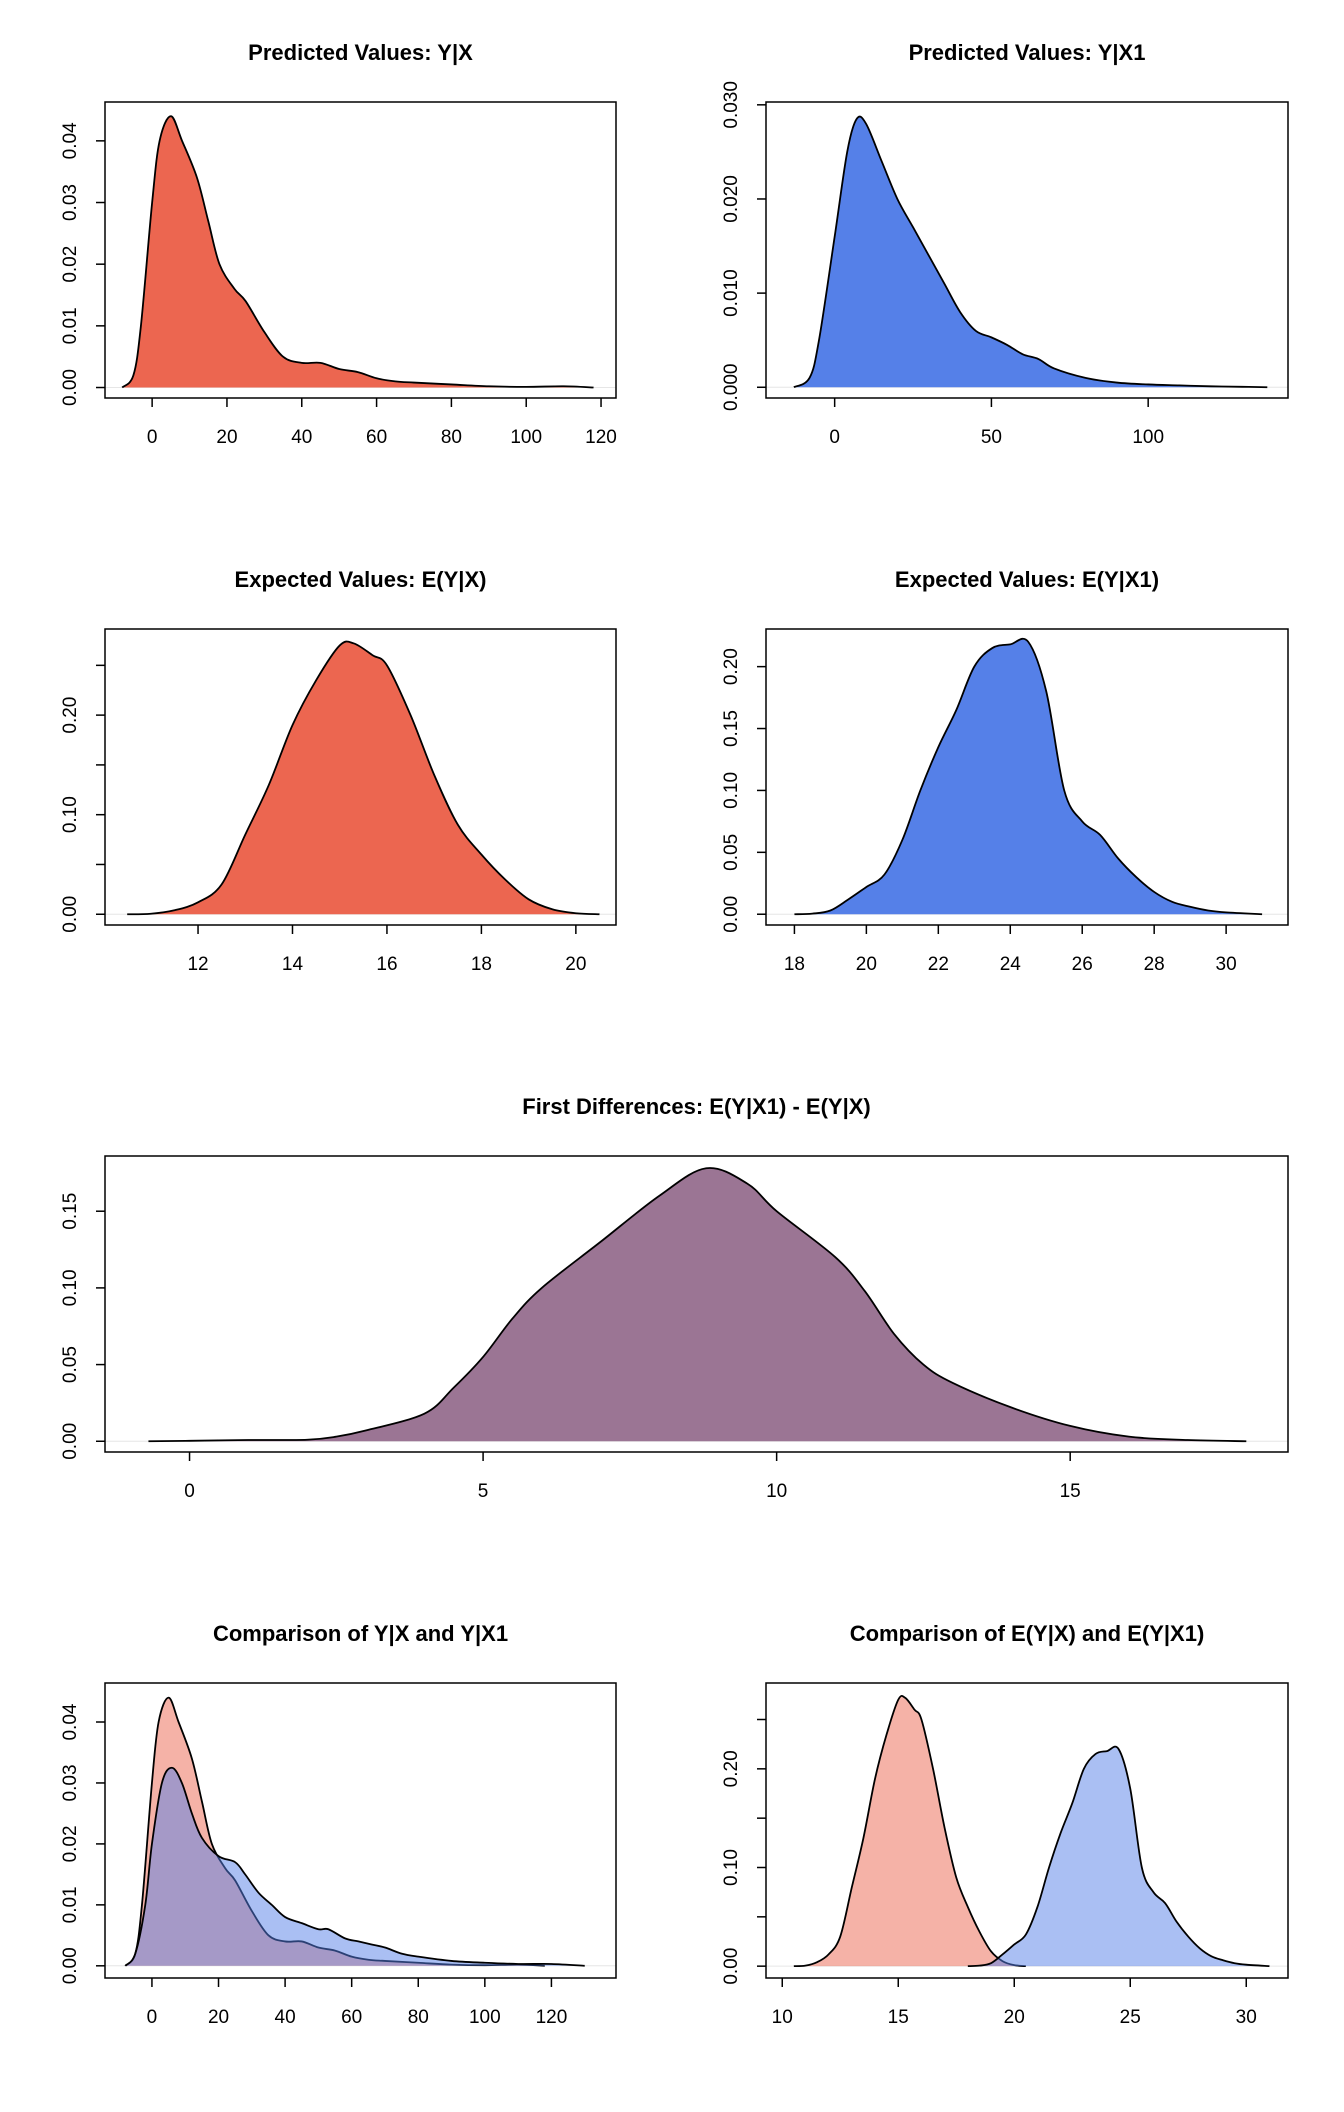 The height and width of the screenshot is (2112, 1344). Describe the element at coordinates (991, 437) in the screenshot. I see `x-tick-label: 50` at that location.